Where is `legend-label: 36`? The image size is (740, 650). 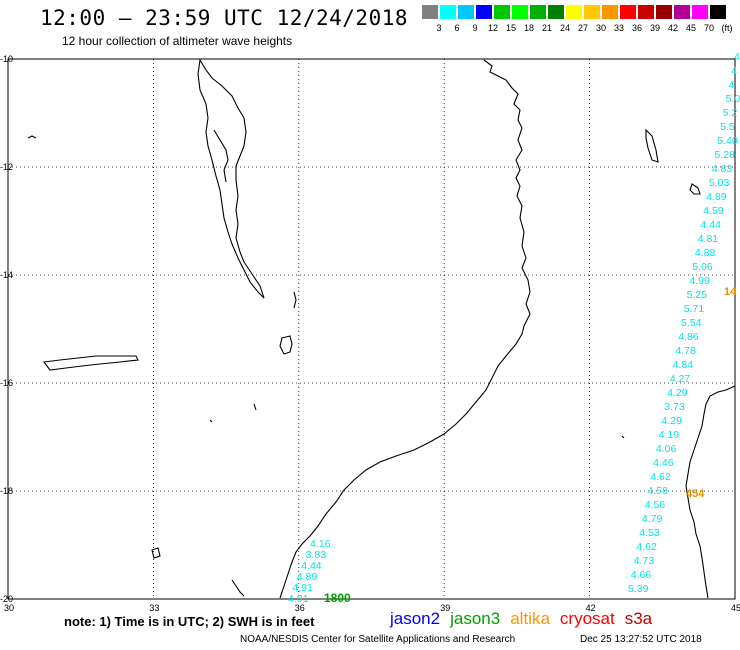 legend-label: 36 is located at coordinates (636, 28).